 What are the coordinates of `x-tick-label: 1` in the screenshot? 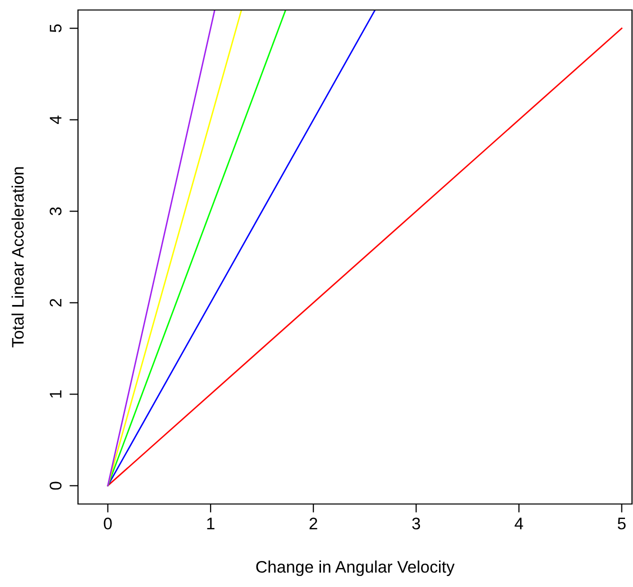 It's located at (210, 524).